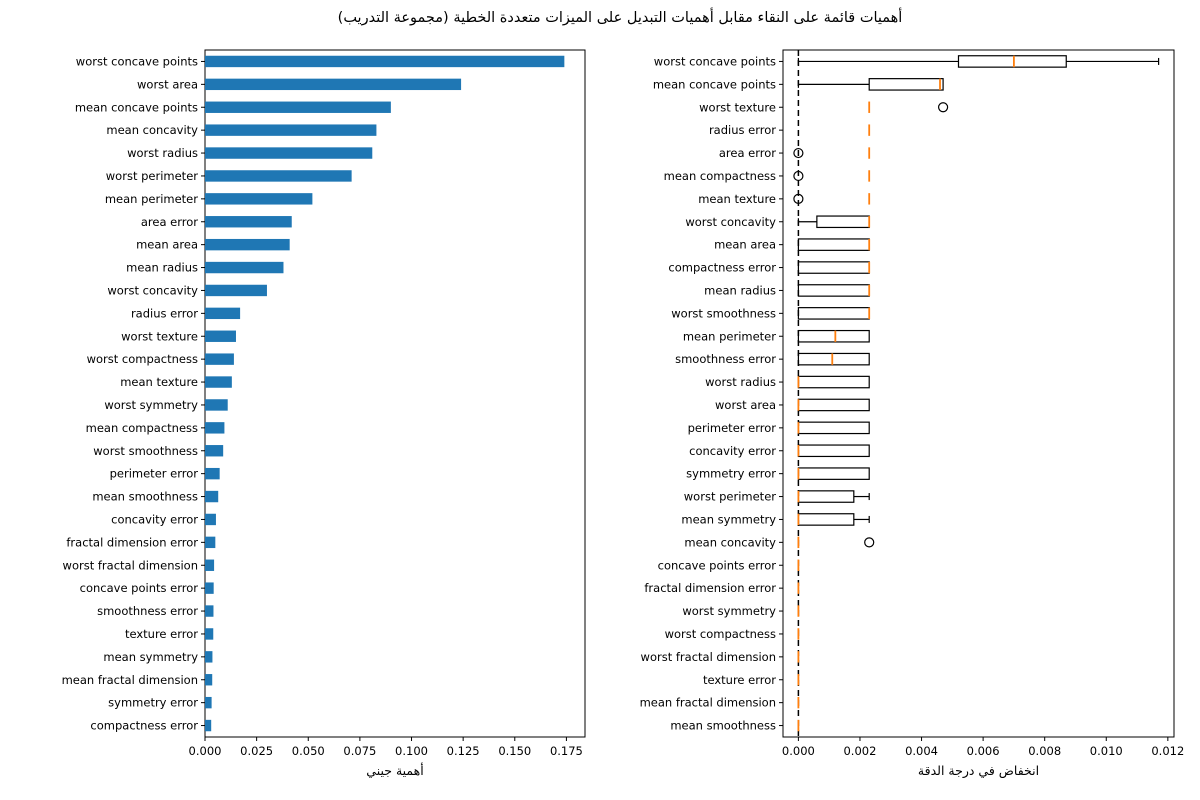 Image resolution: width=1200 pixels, height=800 pixels. Describe the element at coordinates (256, 751) in the screenshot. I see `x-tick-label: 0.025` at that location.